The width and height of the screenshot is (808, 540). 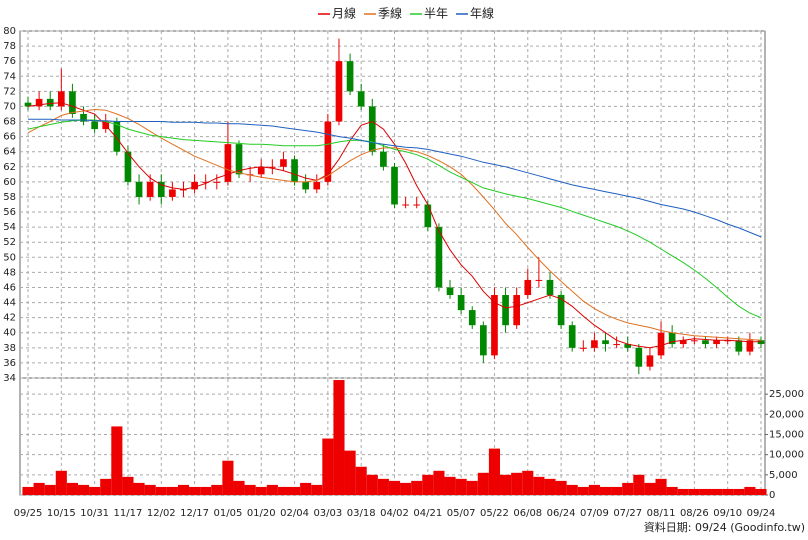 I want to click on y-tick-label: 54, so click(x=9, y=227).